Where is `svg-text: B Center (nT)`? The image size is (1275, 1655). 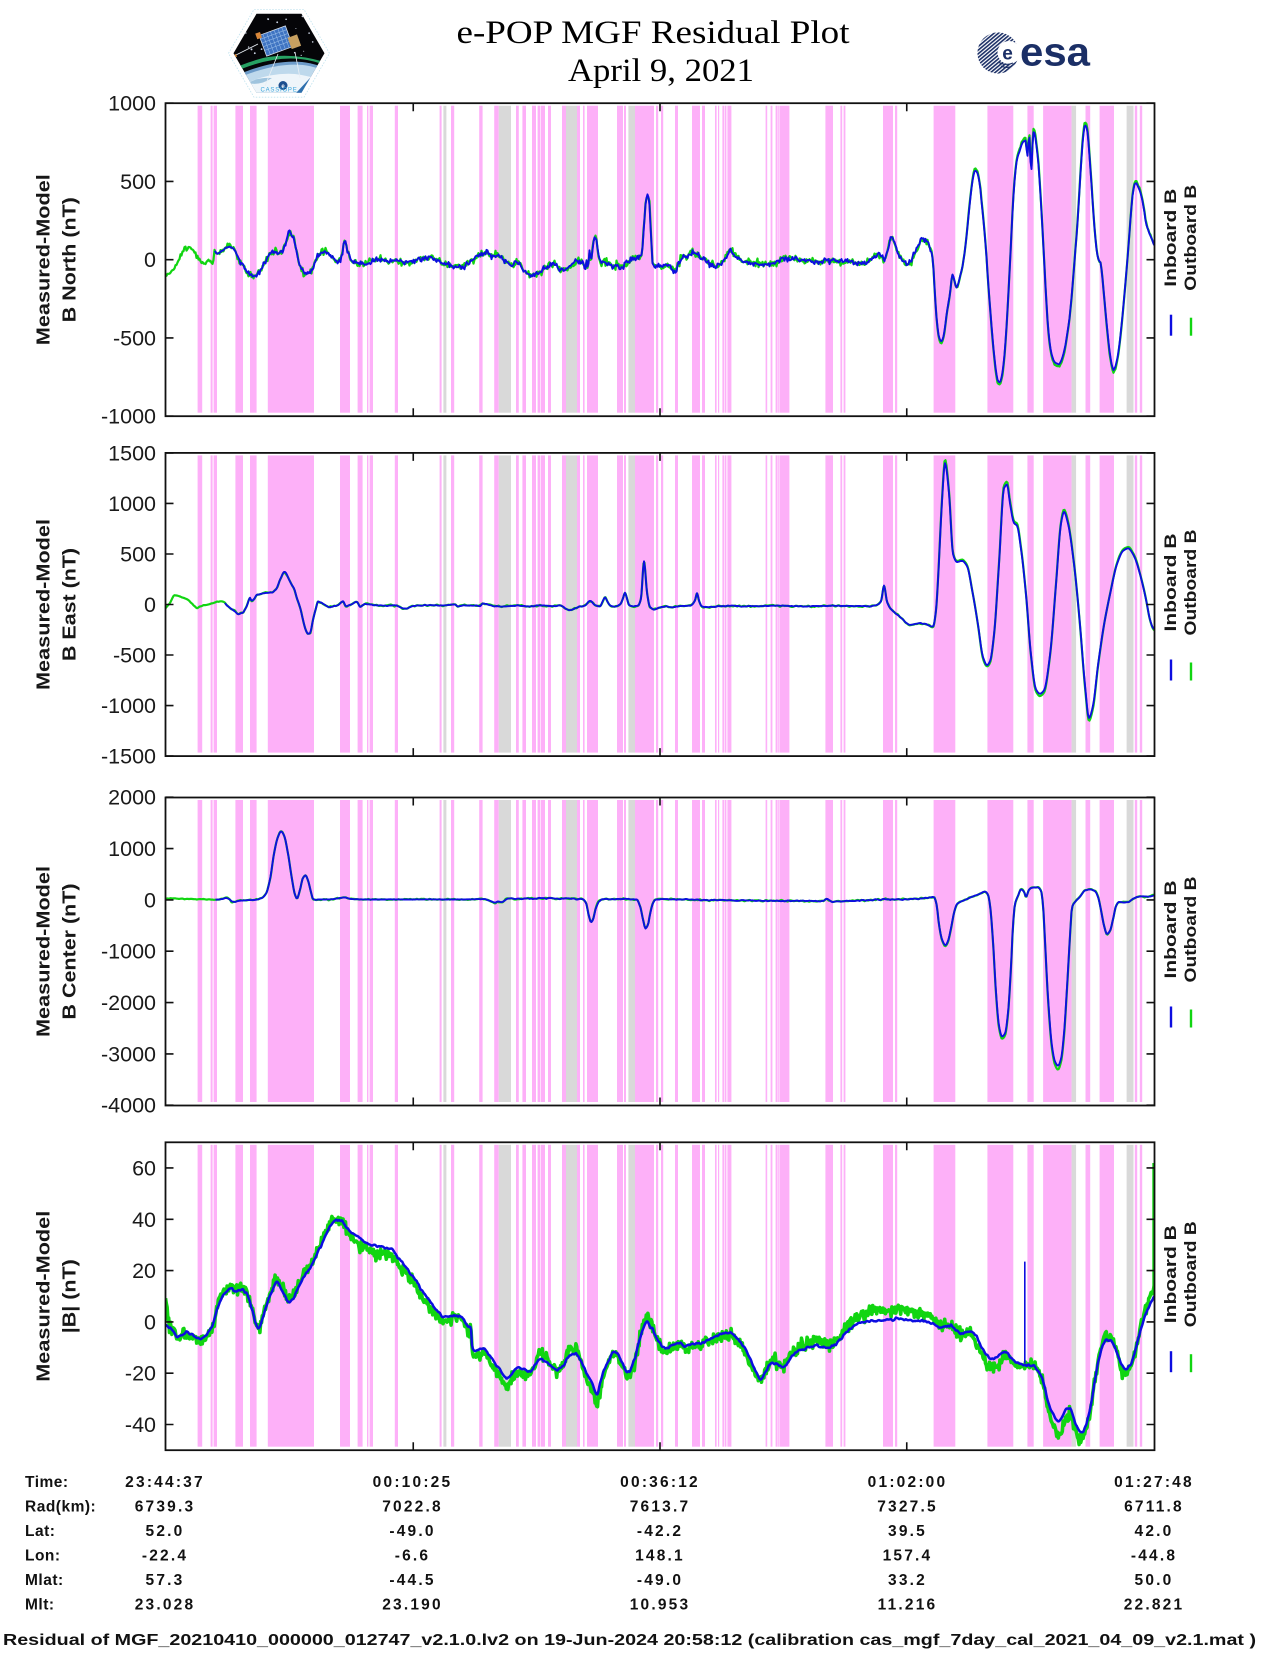 svg-text: B Center (nT) is located at coordinates (69, 952).